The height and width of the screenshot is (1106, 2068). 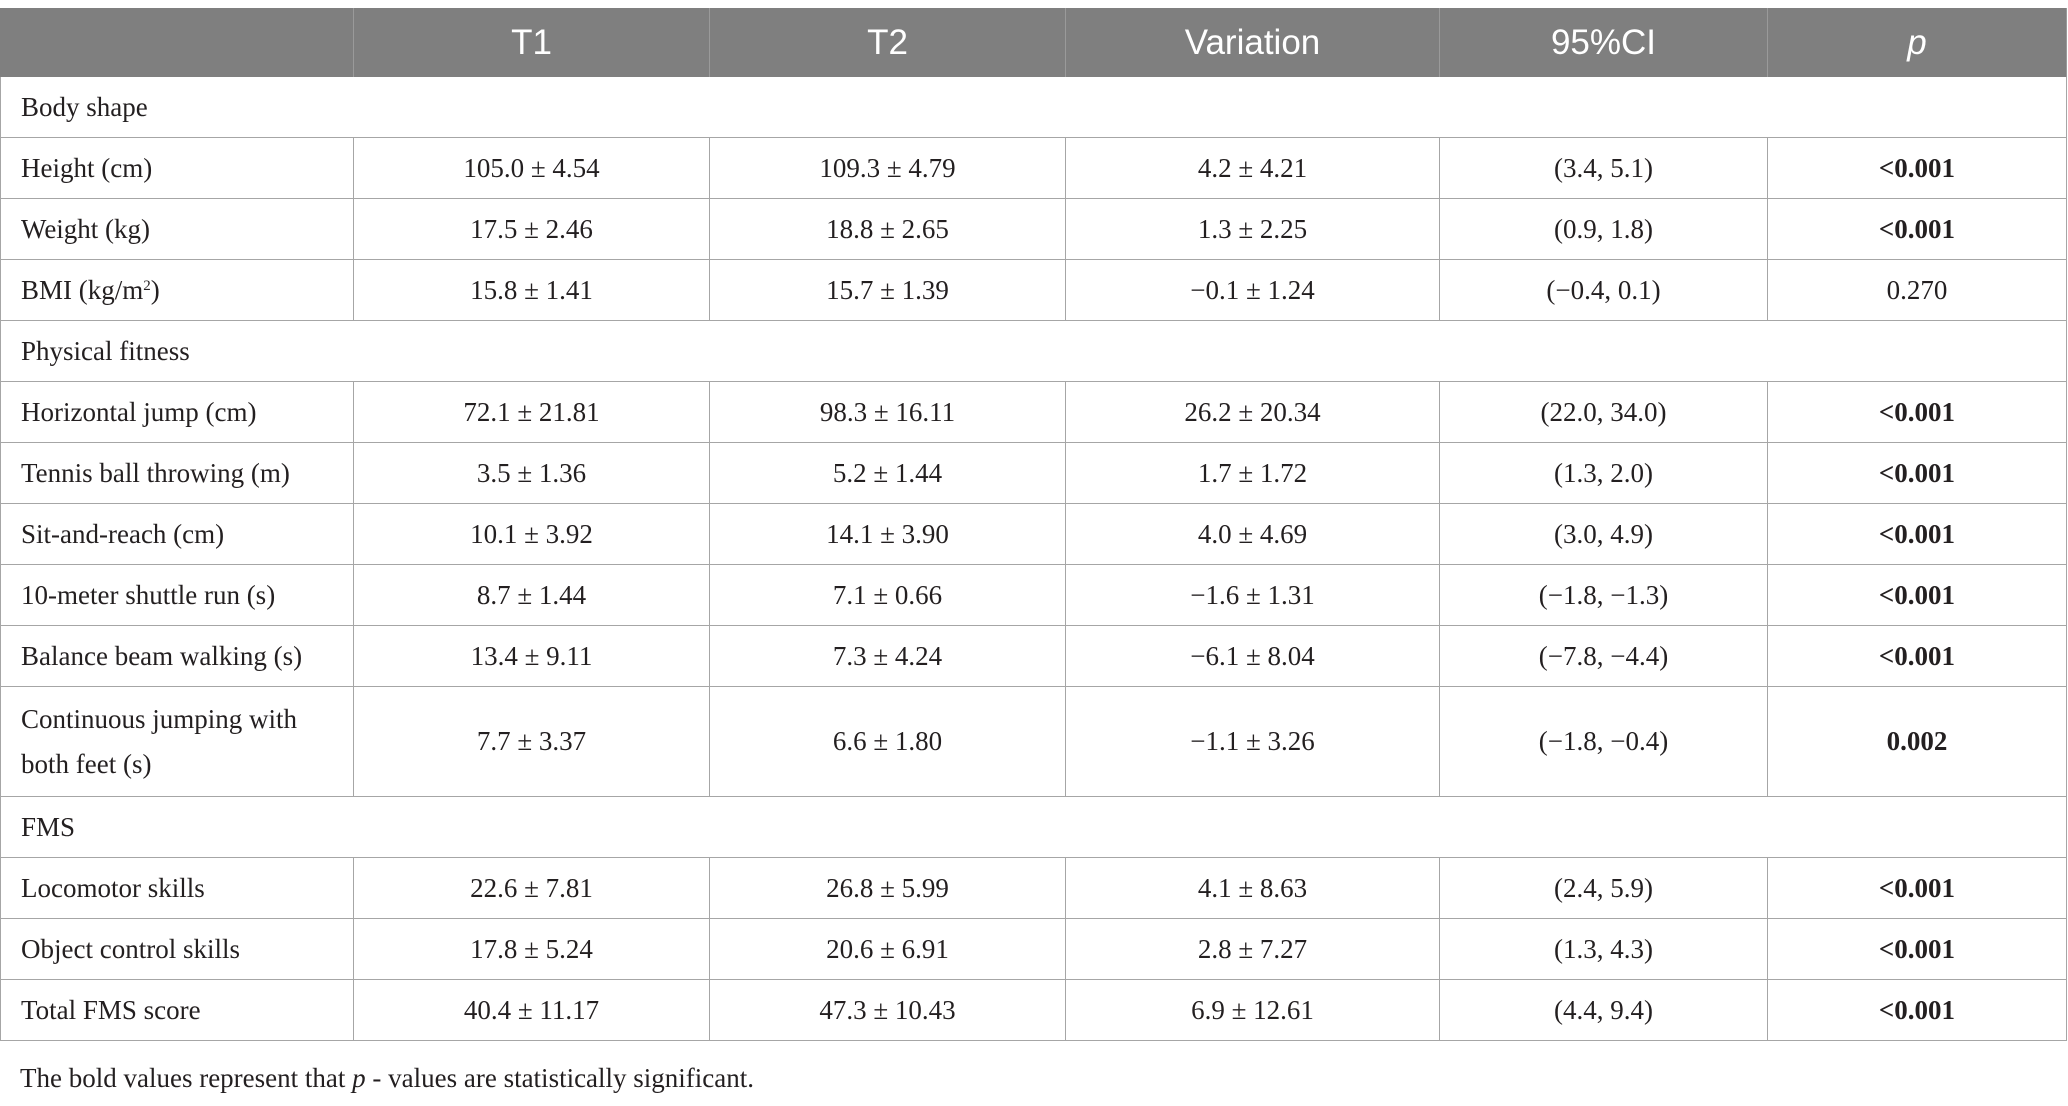 I want to click on cell-variation: −1.1 ± 3.26, so click(x=1252, y=741).